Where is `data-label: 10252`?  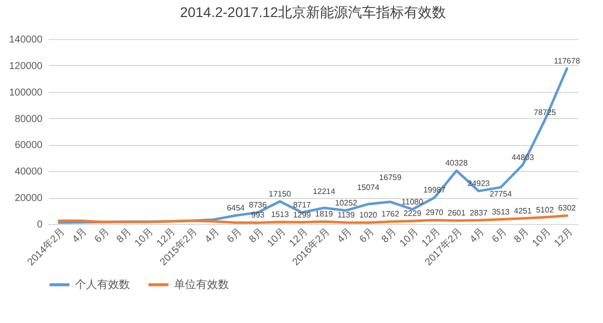 data-label: 10252 is located at coordinates (346, 203).